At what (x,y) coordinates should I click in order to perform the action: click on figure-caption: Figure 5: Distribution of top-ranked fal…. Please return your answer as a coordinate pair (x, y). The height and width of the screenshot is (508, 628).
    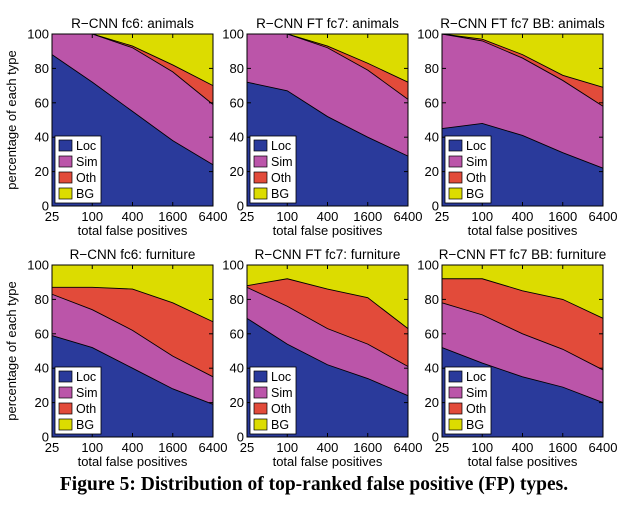
    Looking at the image, I should click on (314, 484).